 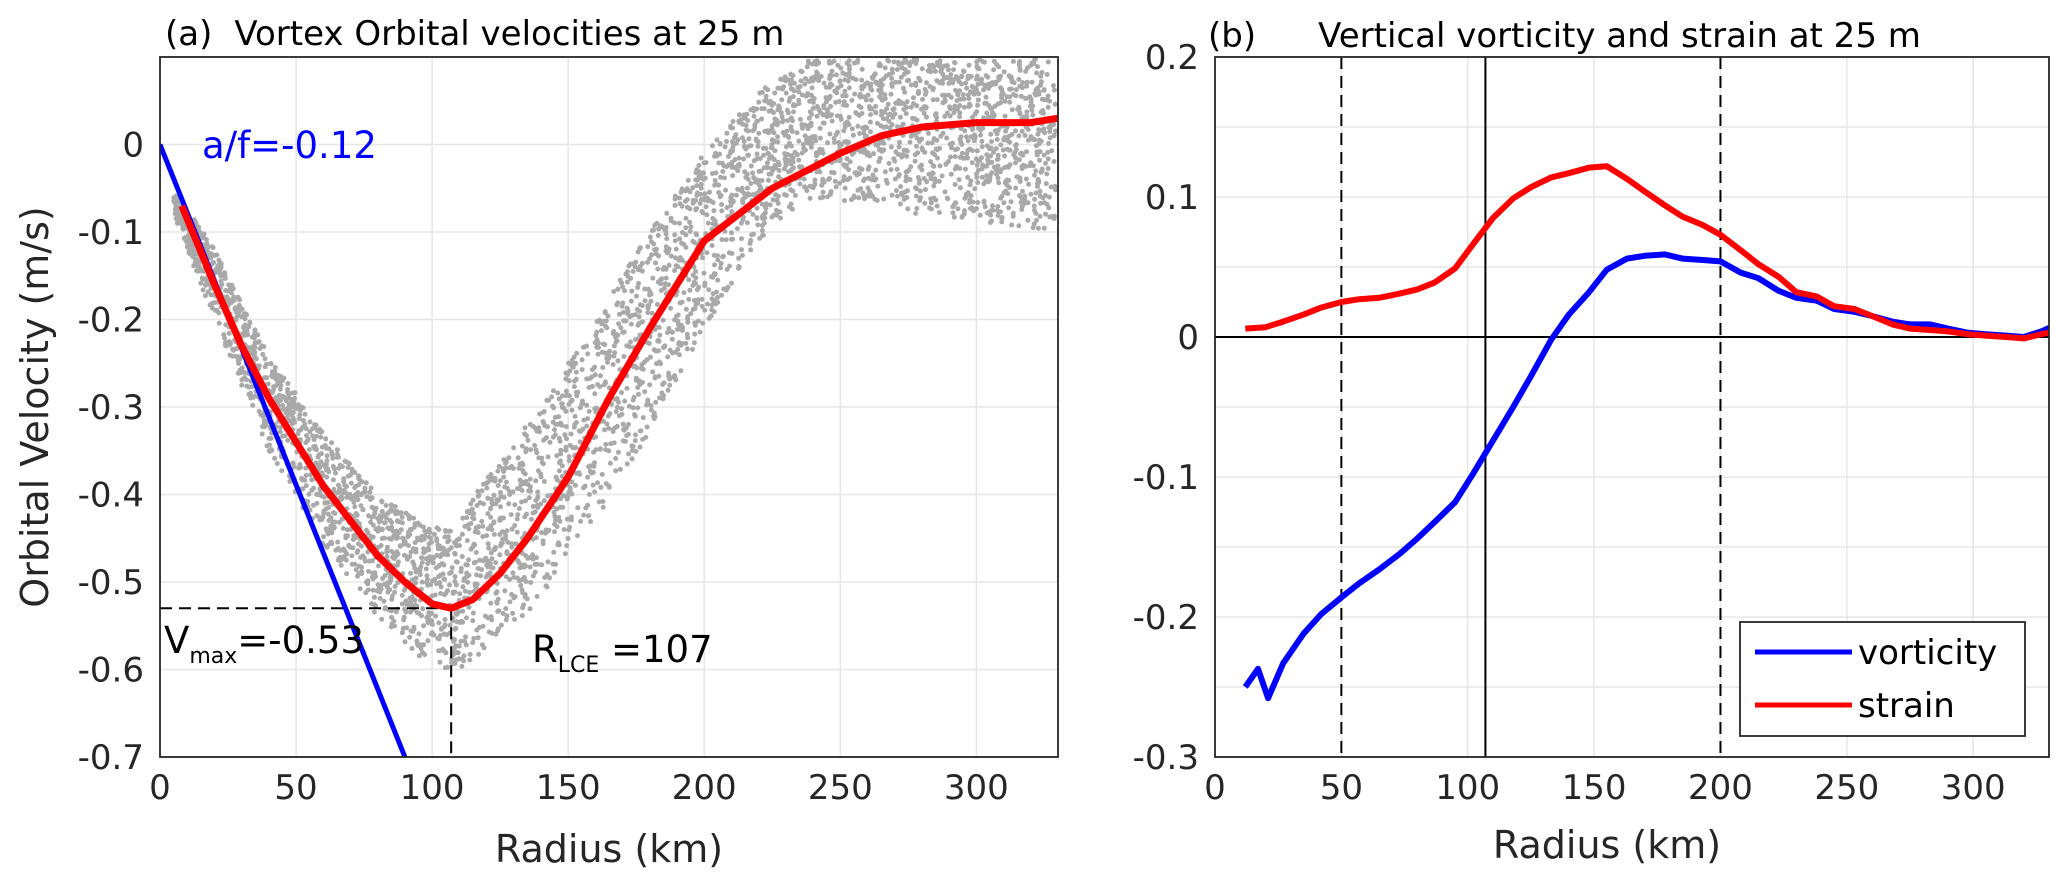 I want to click on panel-b-ytick-label: -0.3, so click(x=1166, y=758).